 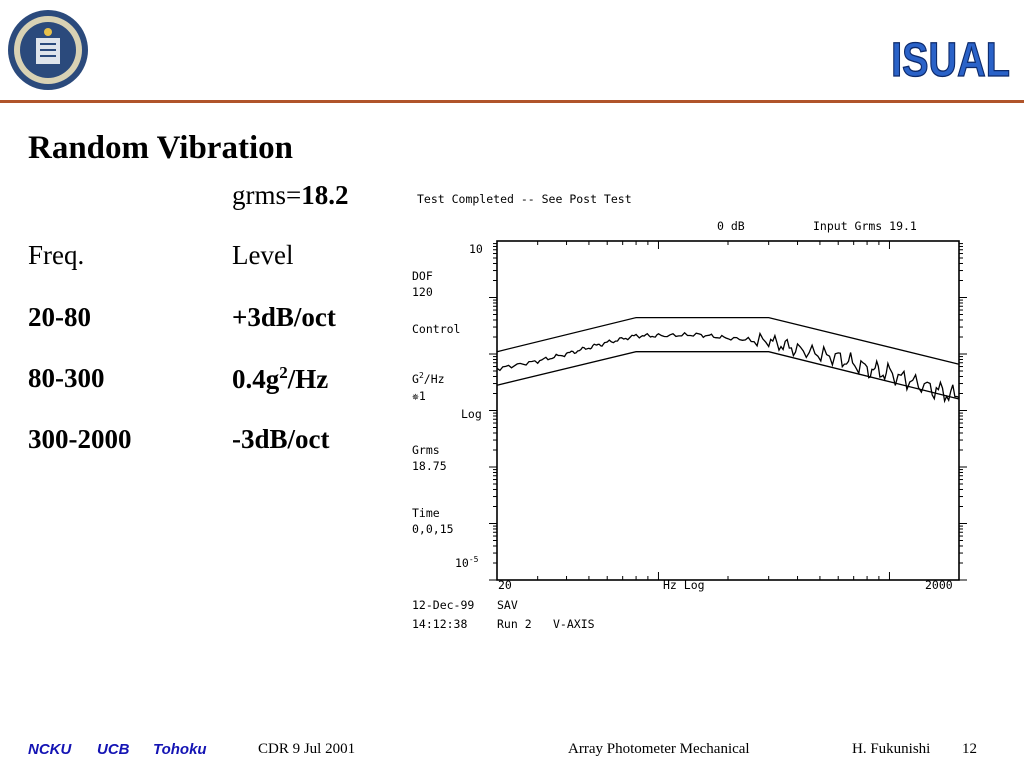 I want to click on x-right-label: 2000, so click(x=939, y=585).